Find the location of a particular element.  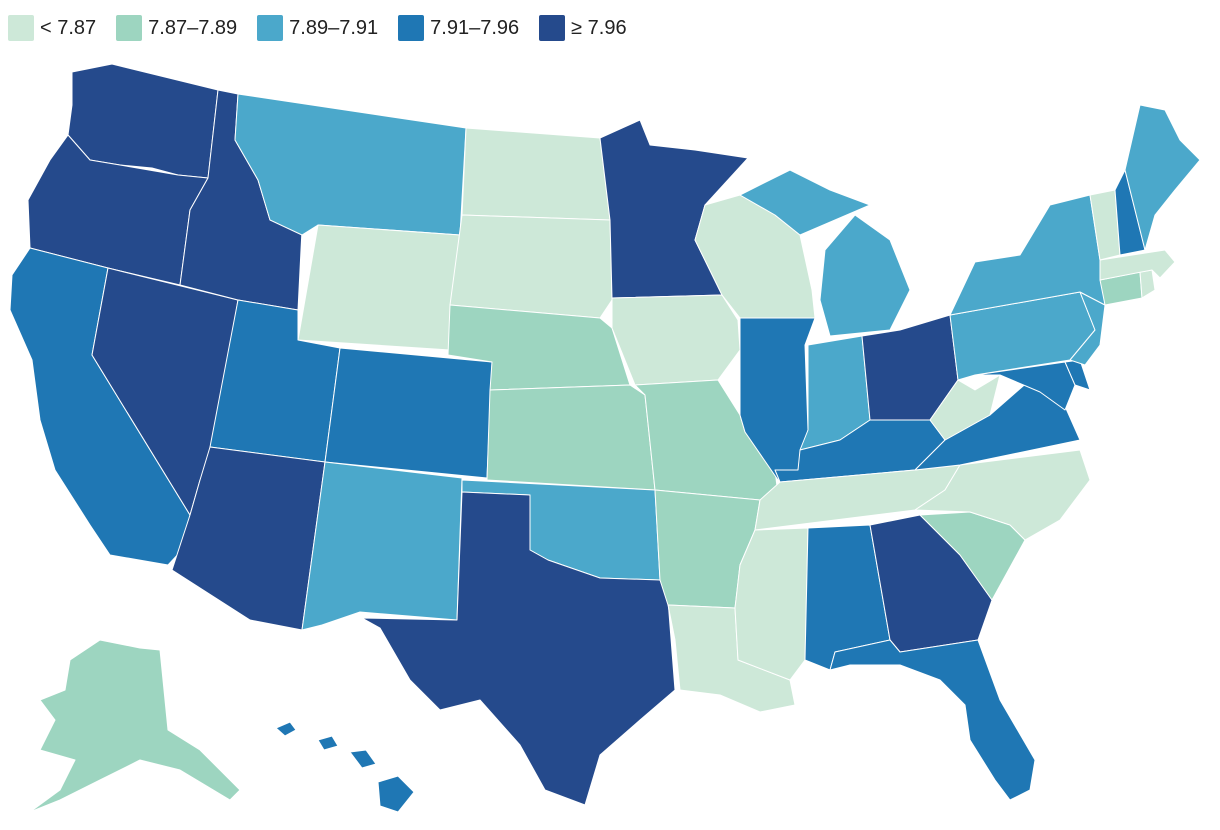

state-nm is located at coordinates (382, 546).